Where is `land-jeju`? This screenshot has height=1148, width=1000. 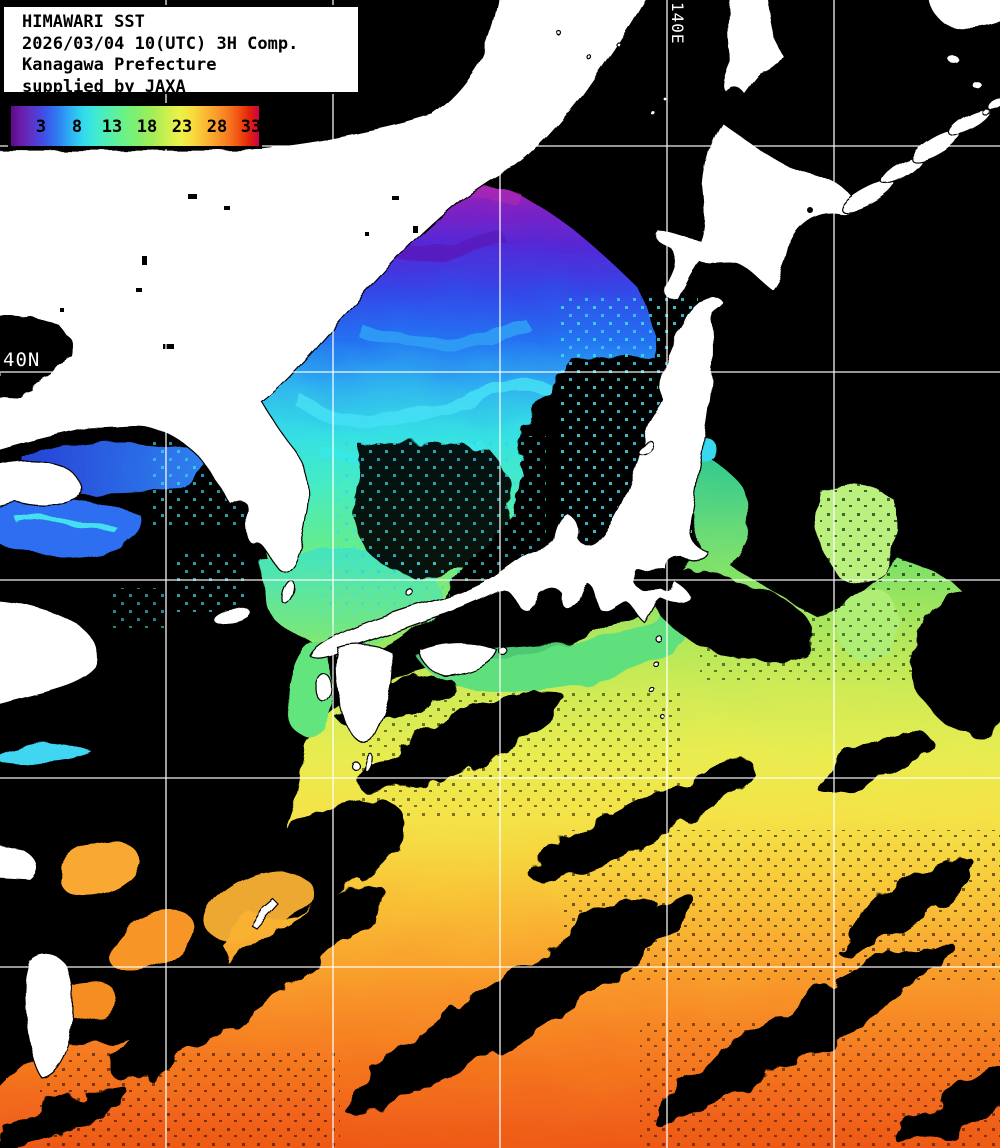 land-jeju is located at coordinates (232, 616).